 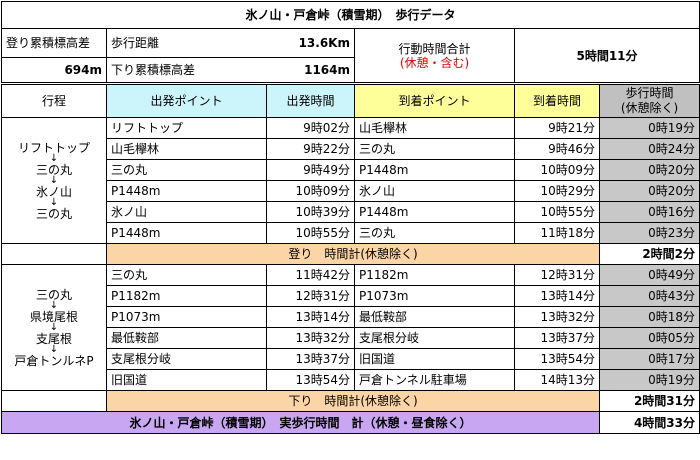 What do you see at coordinates (649, 233) in the screenshot?
I see `walk-time: 0時23分` at bounding box center [649, 233].